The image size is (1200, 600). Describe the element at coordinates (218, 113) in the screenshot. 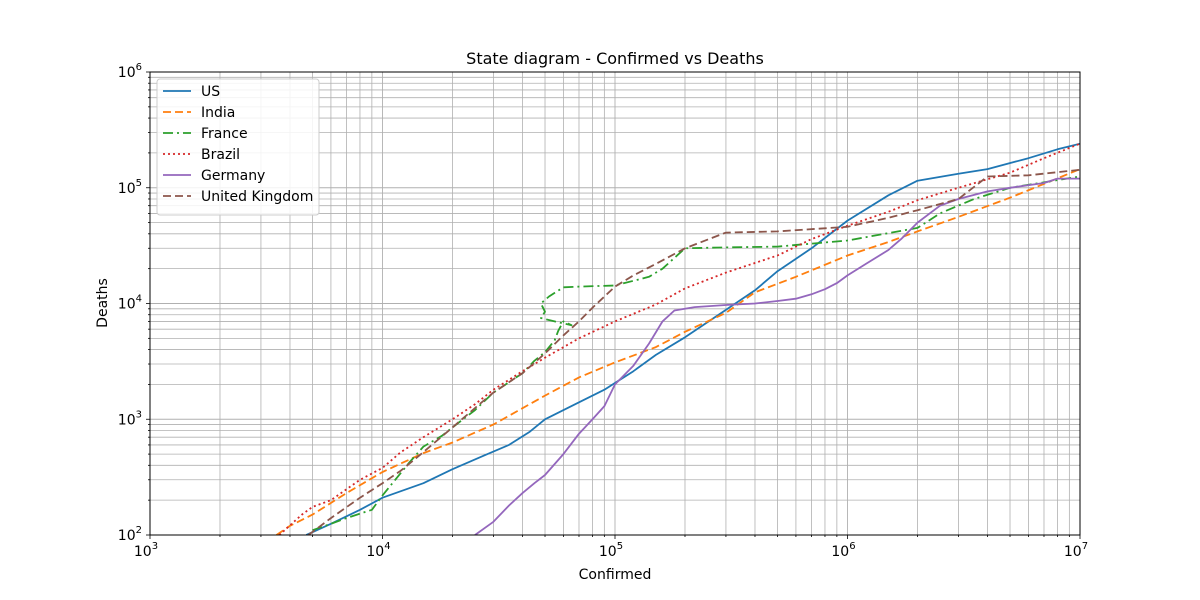

I see `legend-label: India` at that location.